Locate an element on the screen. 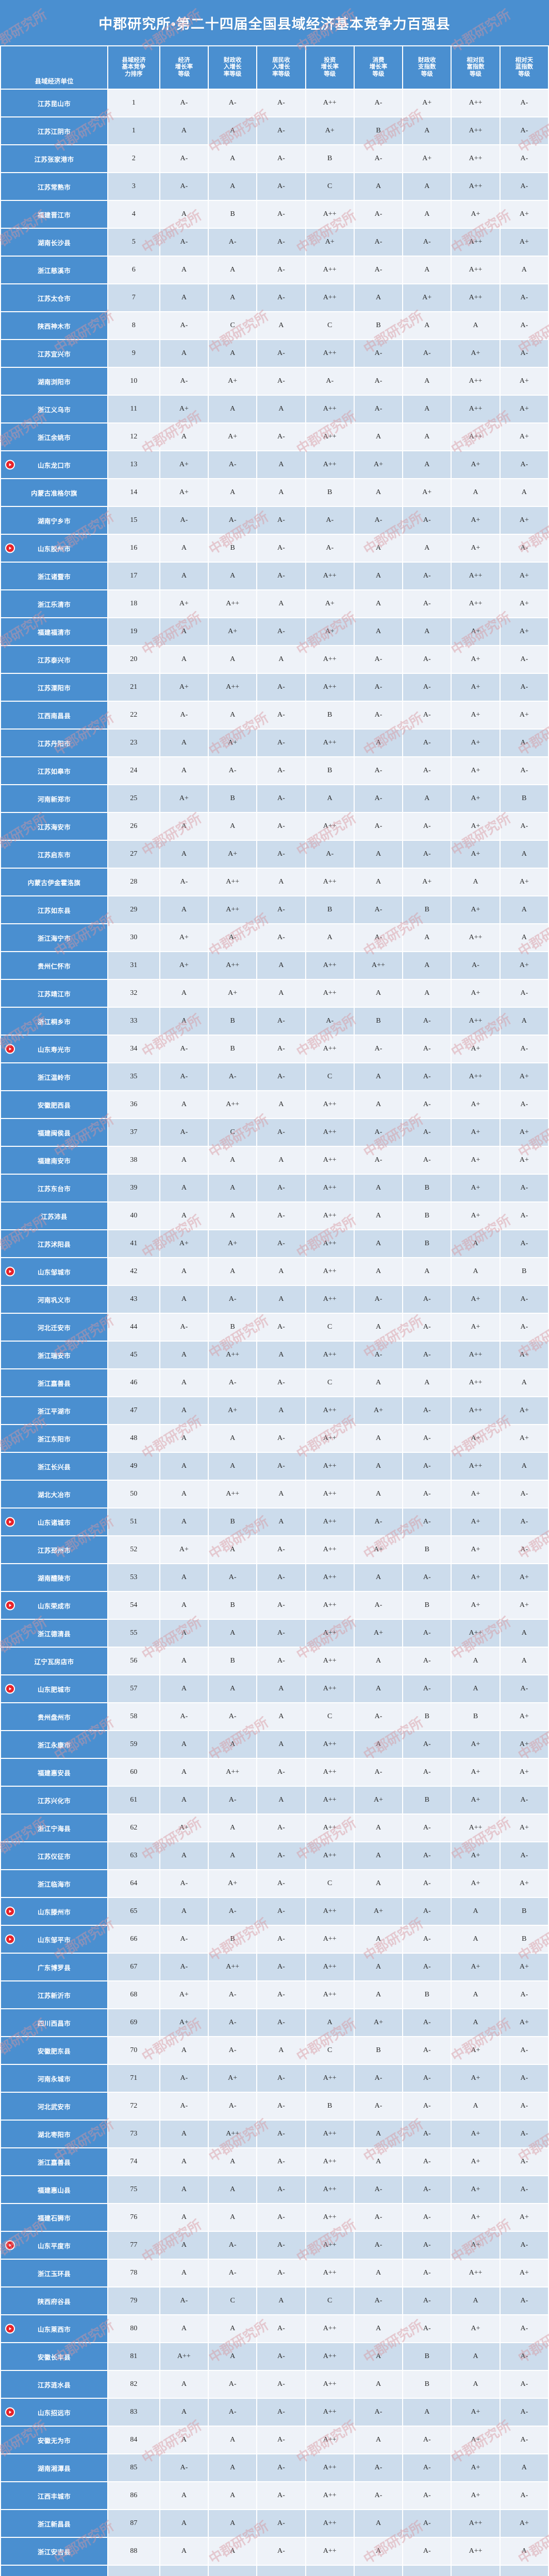  county-name-cell: 江苏常熟市 is located at coordinates (54, 186).